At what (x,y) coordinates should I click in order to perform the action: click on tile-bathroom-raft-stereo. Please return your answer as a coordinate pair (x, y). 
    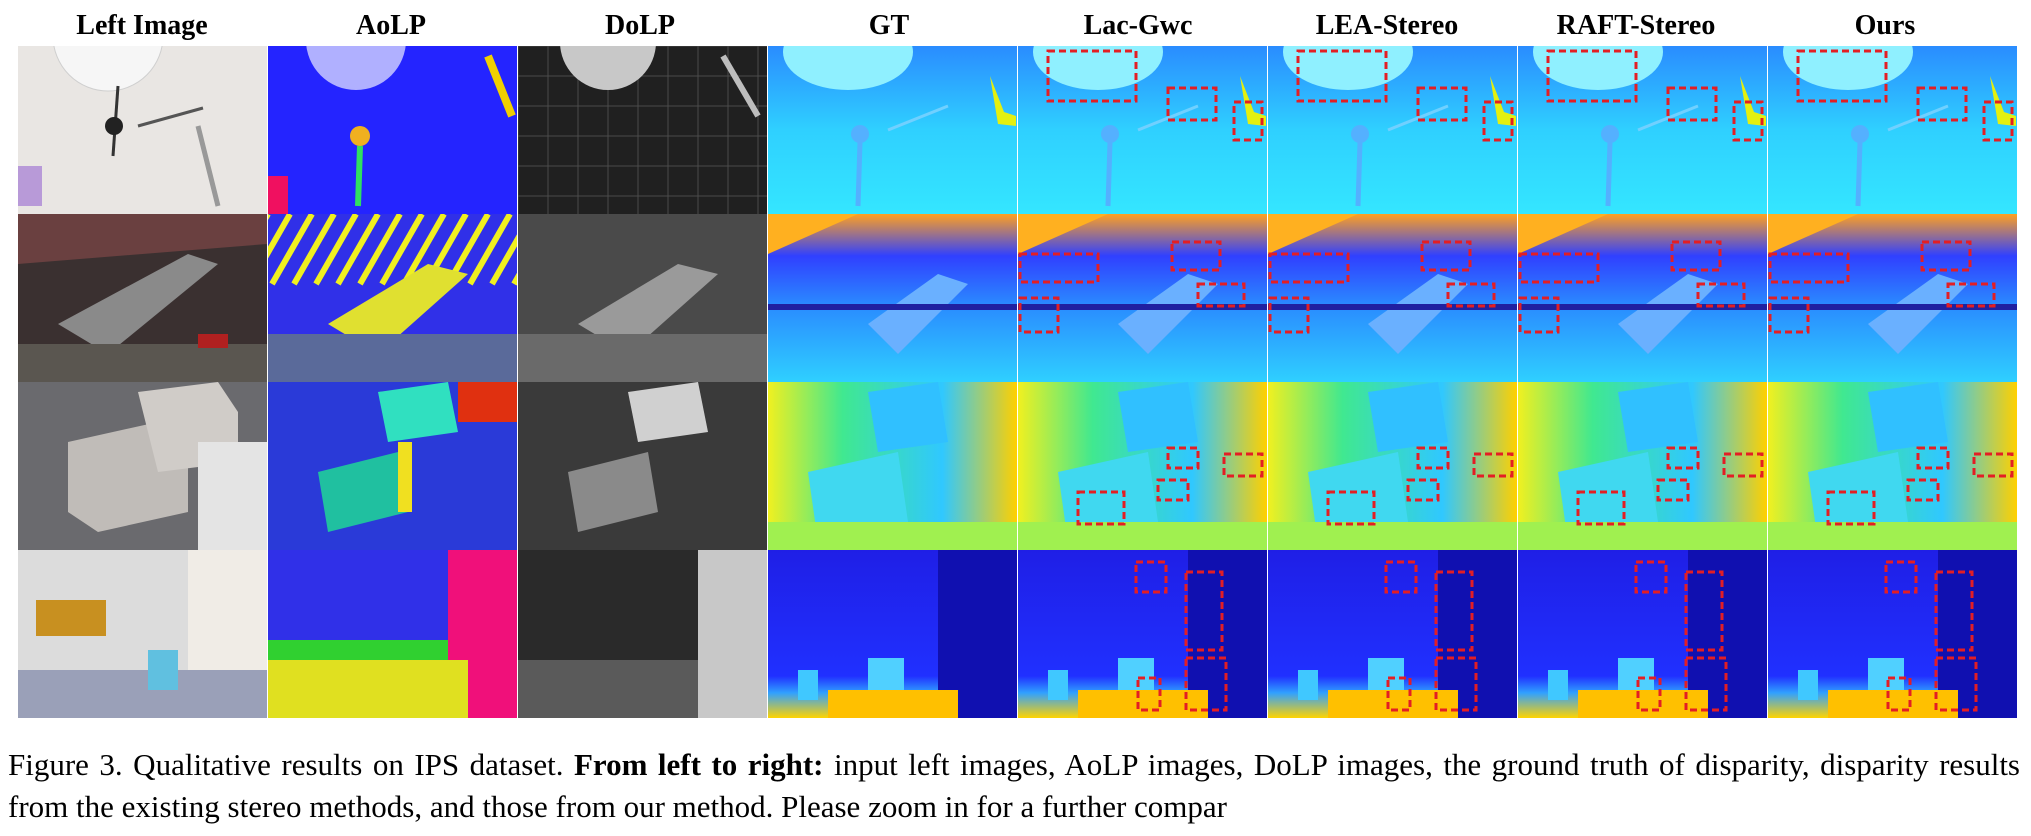
    Looking at the image, I should click on (1642, 130).